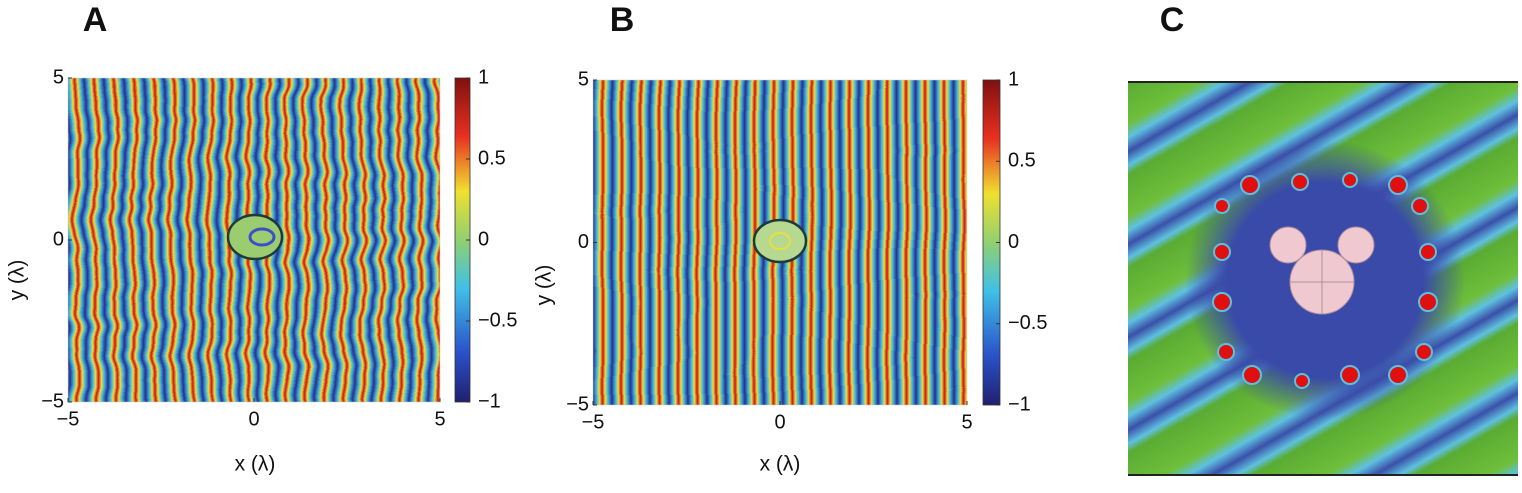 This screenshot has width=1522, height=493. I want to click on resonators, so click(1325, 280).